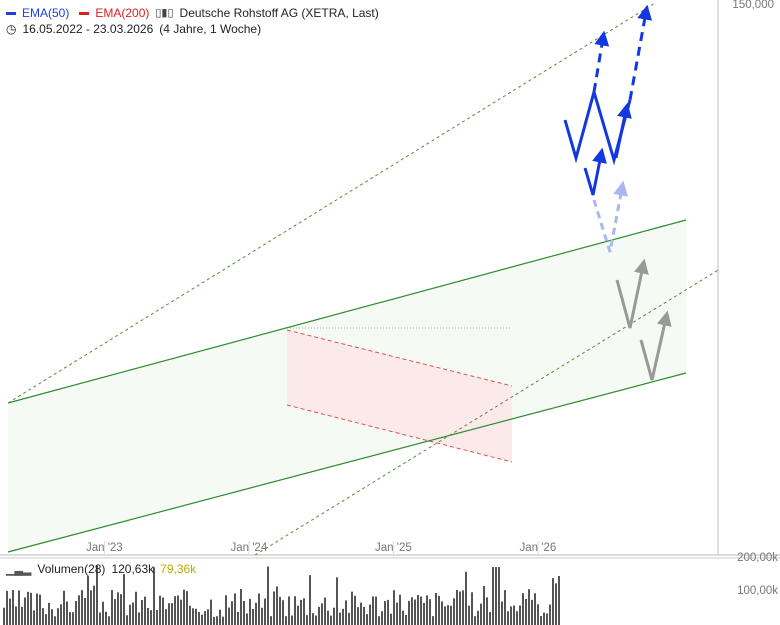 Image resolution: width=780 pixels, height=625 pixels. I want to click on date-range: 16.05.2022 - 23.03.2026, so click(88, 29).